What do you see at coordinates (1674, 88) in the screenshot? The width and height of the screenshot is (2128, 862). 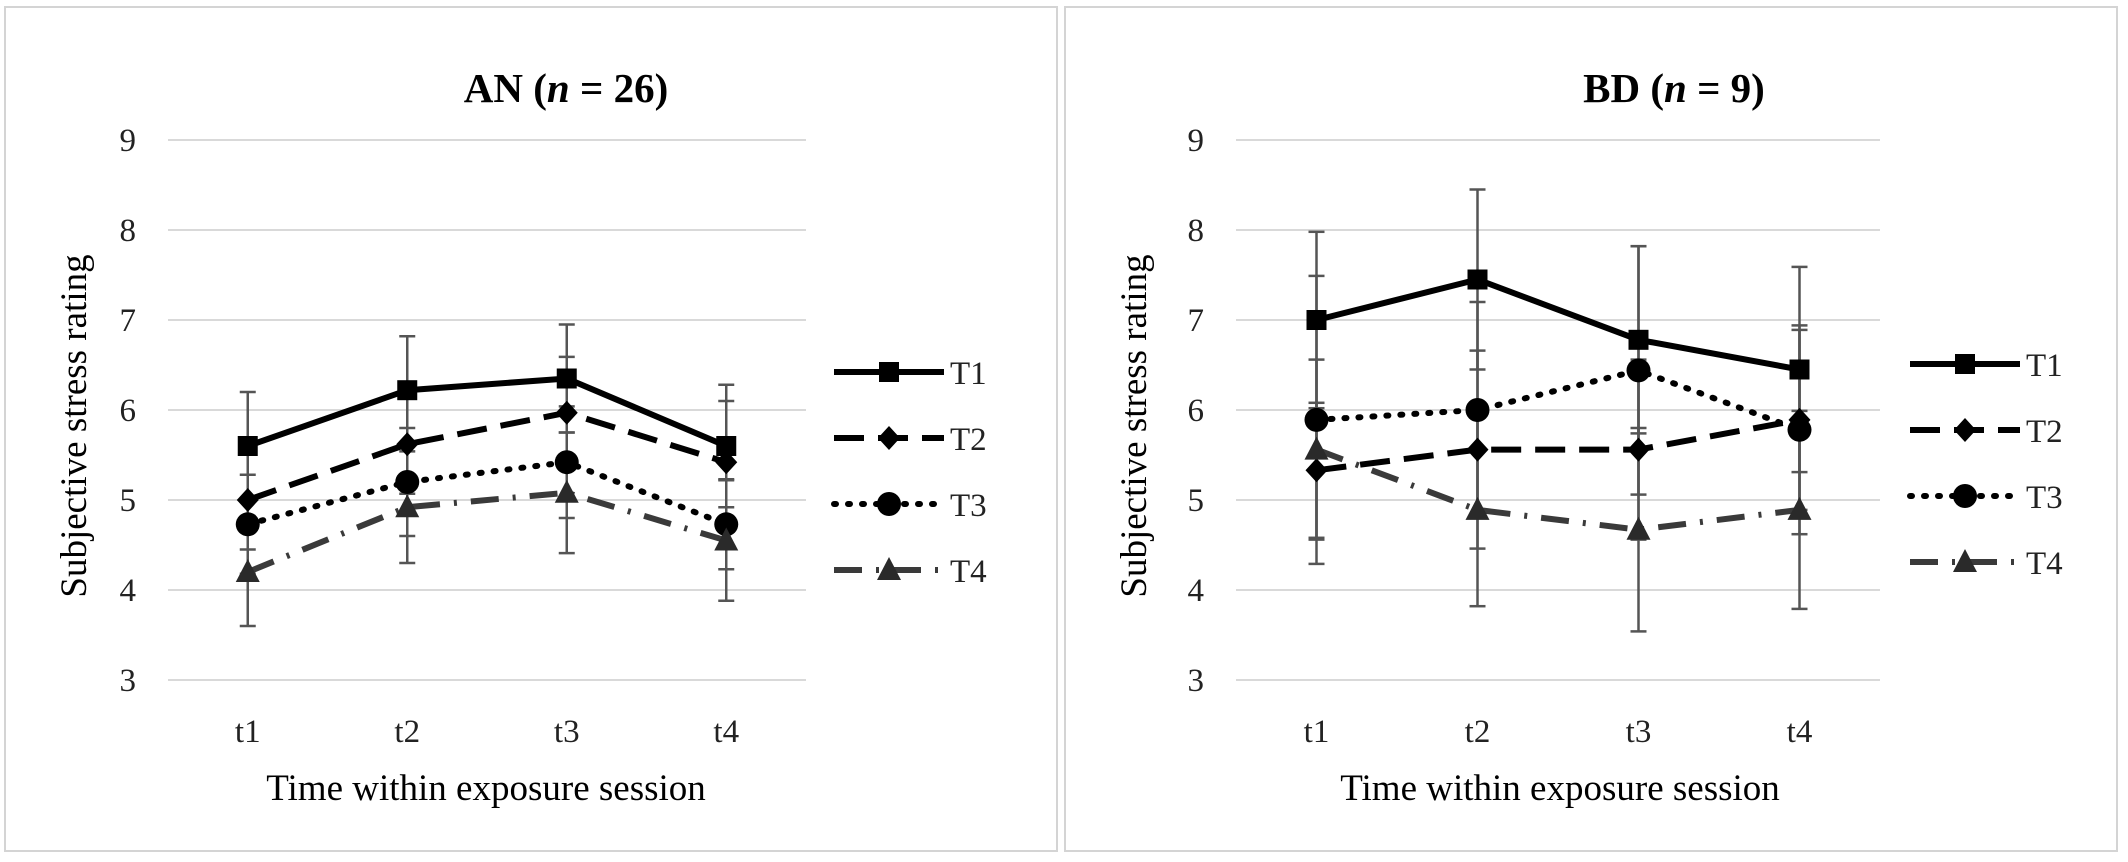 I see `chart-title: BD (n = 9)` at bounding box center [1674, 88].